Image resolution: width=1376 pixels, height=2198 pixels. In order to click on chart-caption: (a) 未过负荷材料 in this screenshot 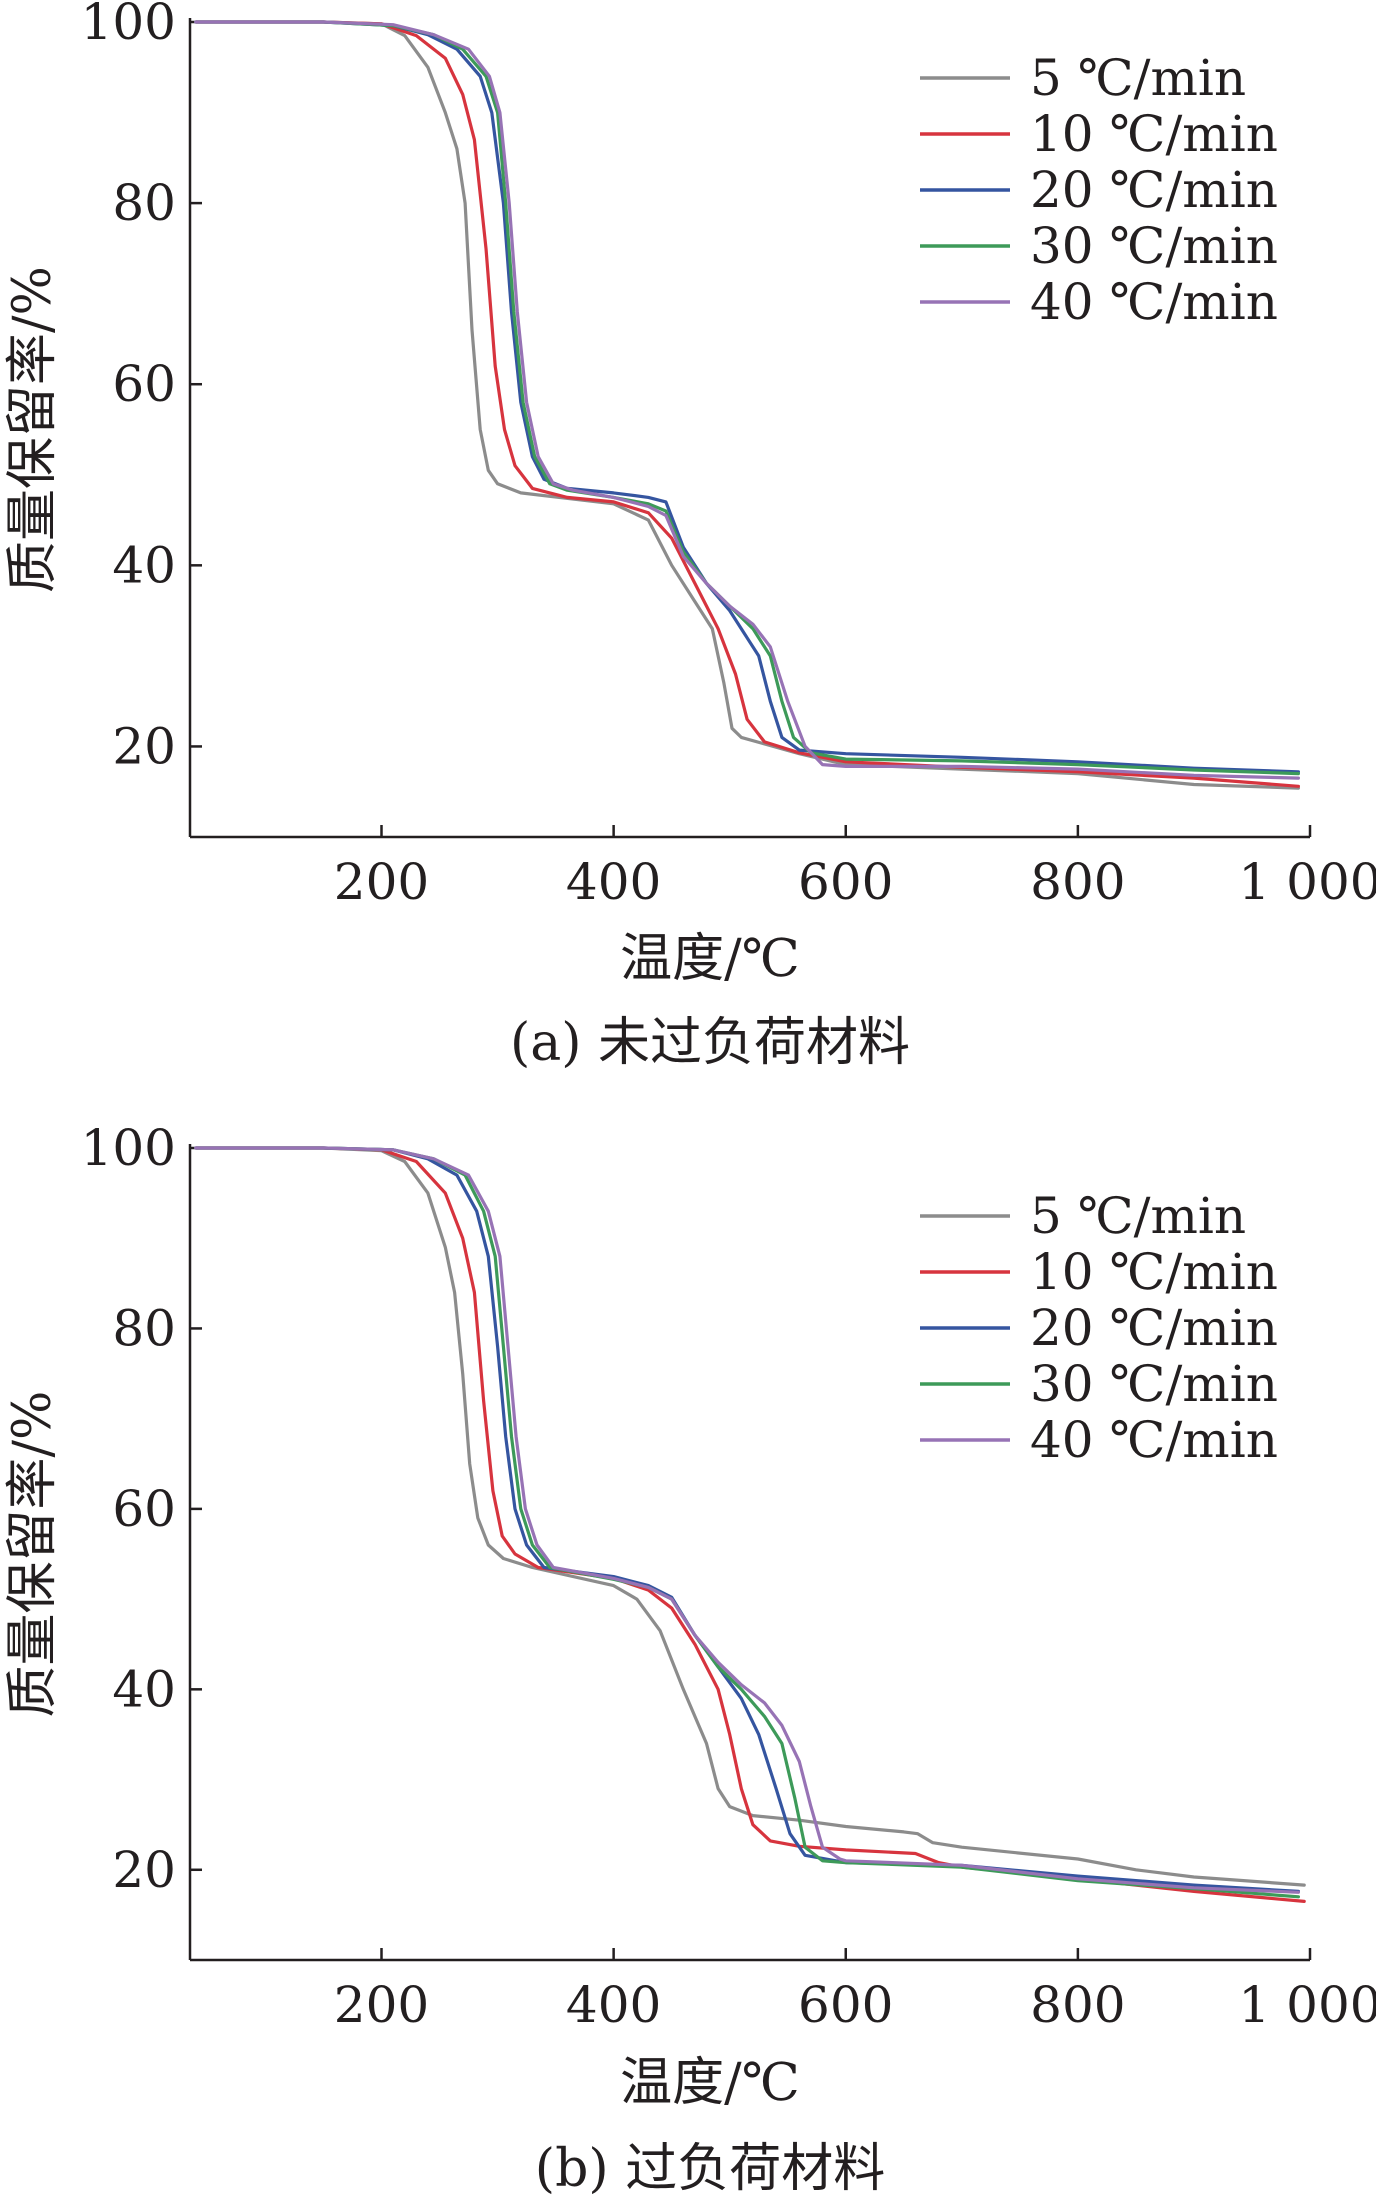, I will do `click(710, 1043)`.